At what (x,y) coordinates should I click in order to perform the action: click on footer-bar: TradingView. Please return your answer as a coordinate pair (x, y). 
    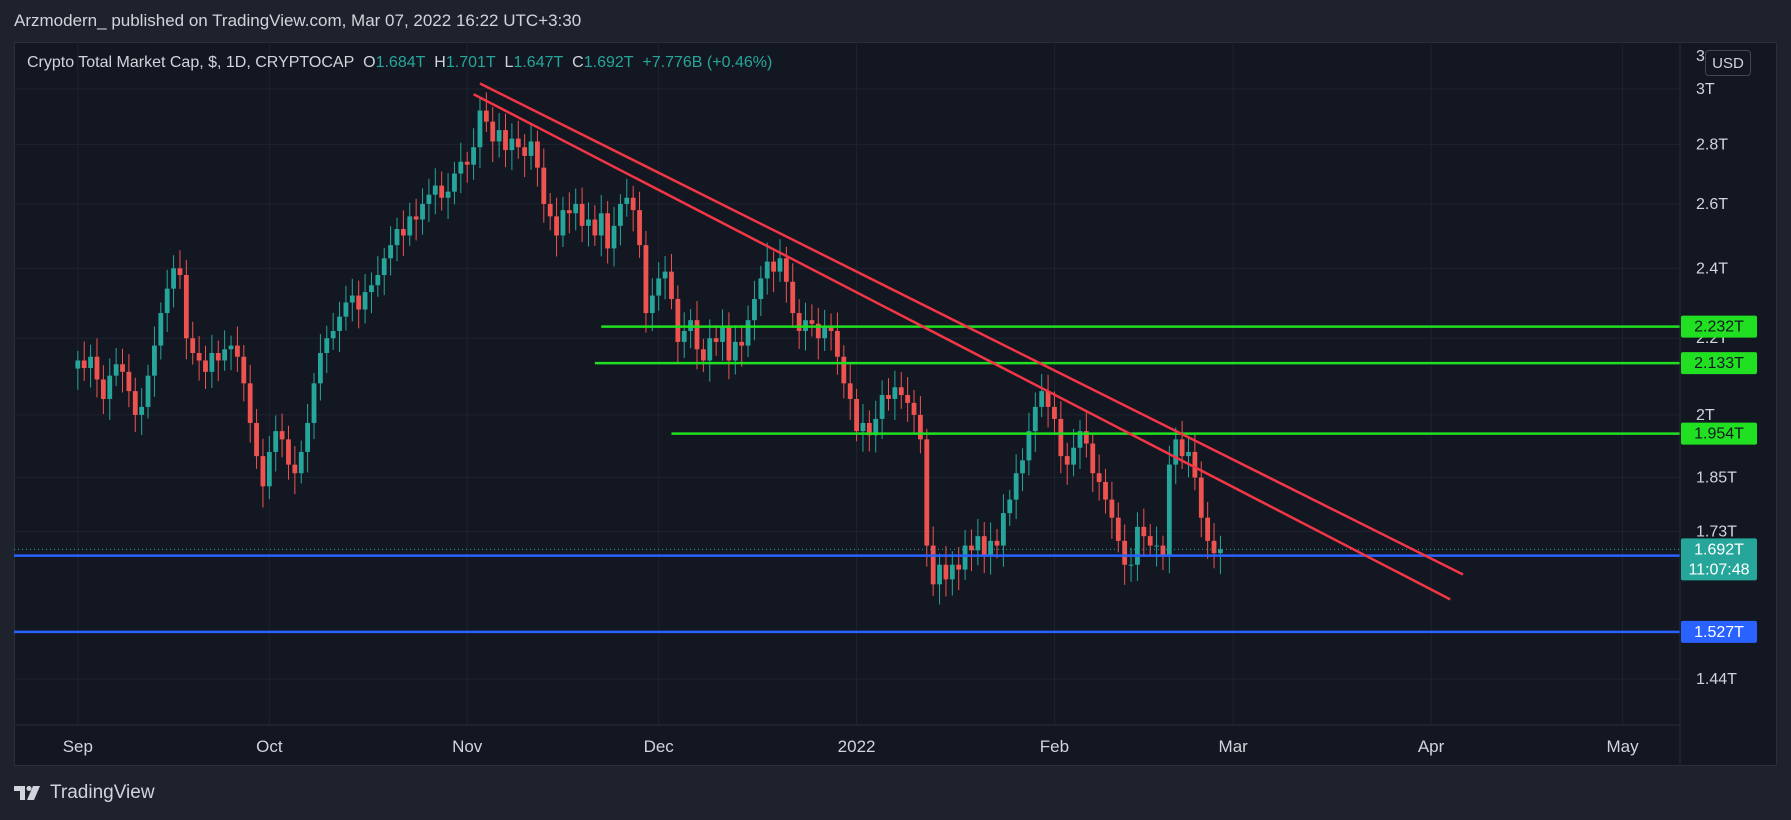
    Looking at the image, I should click on (895, 793).